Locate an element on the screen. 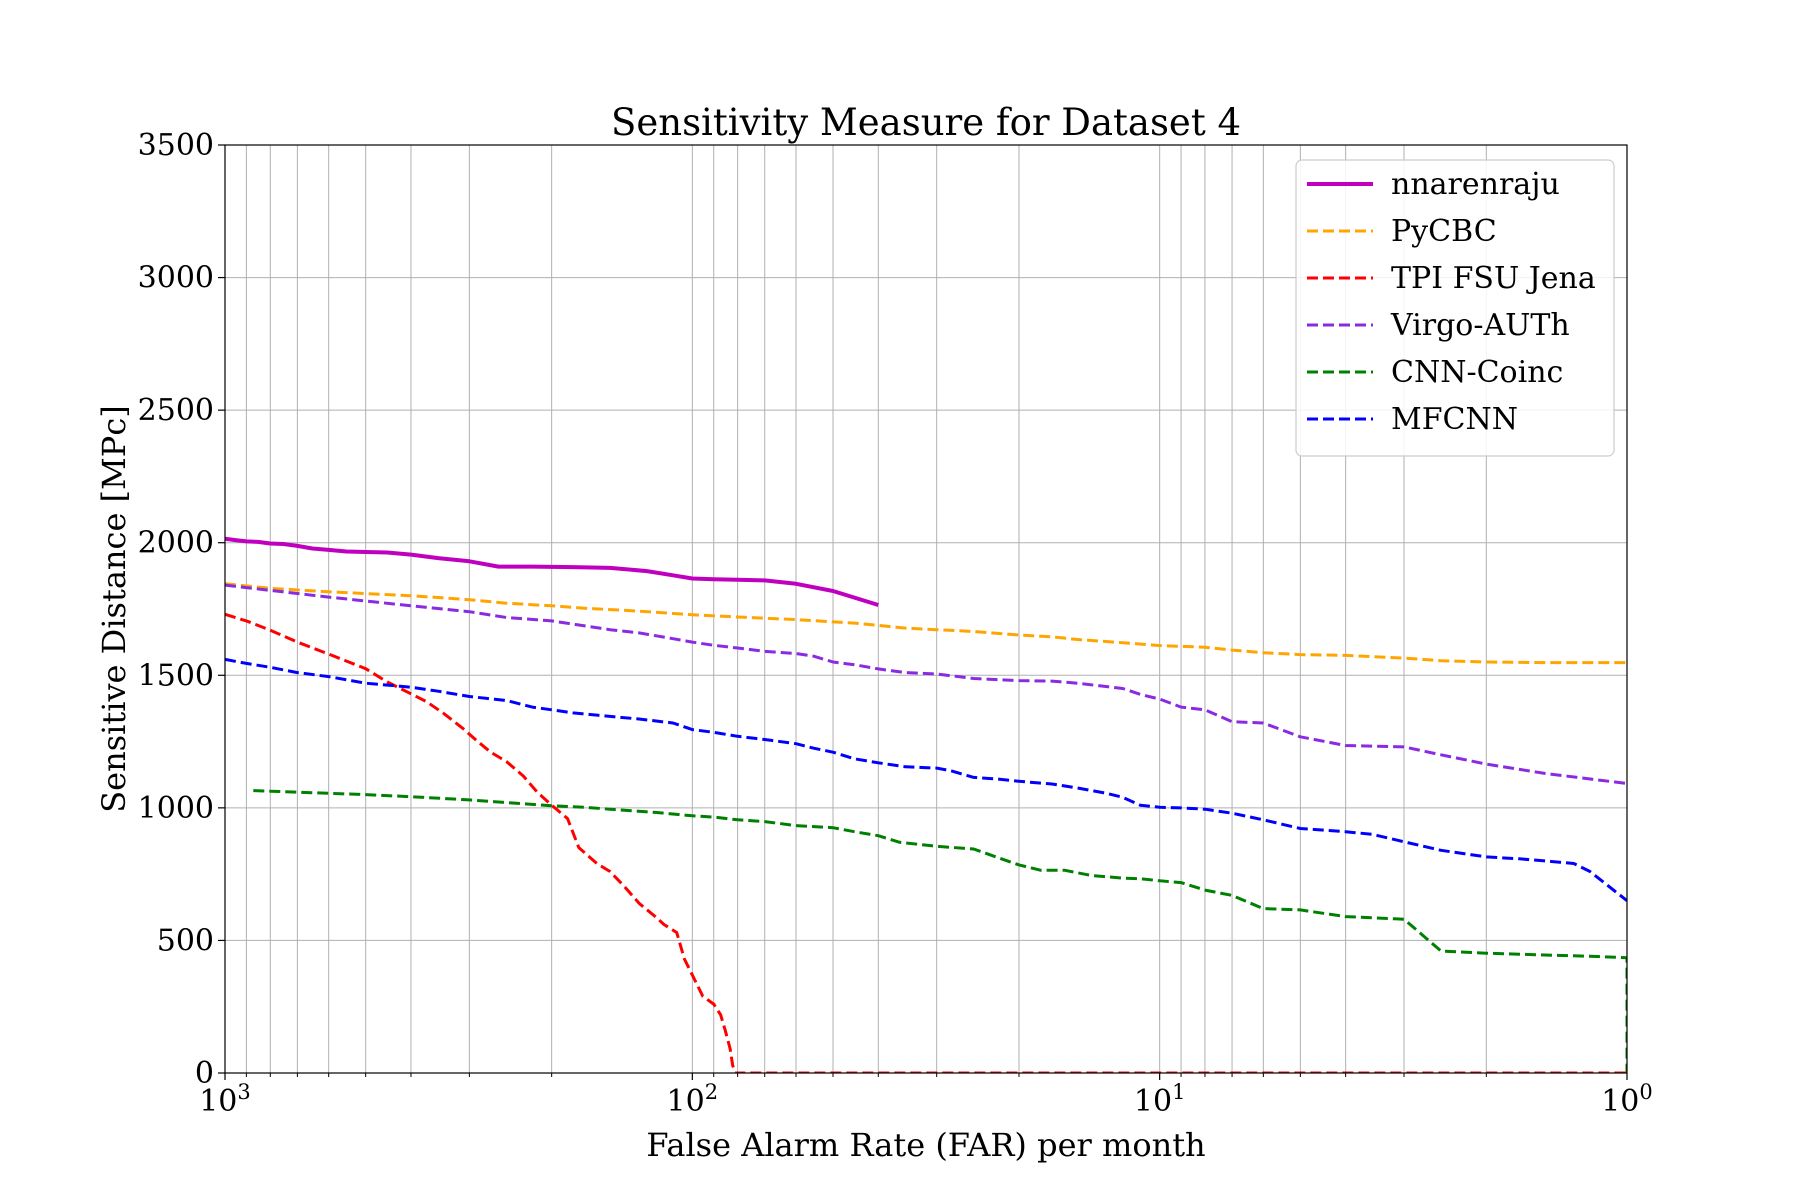 The width and height of the screenshot is (1800, 1200). legend-label: Virgo-AUTh is located at coordinates (1480, 325).